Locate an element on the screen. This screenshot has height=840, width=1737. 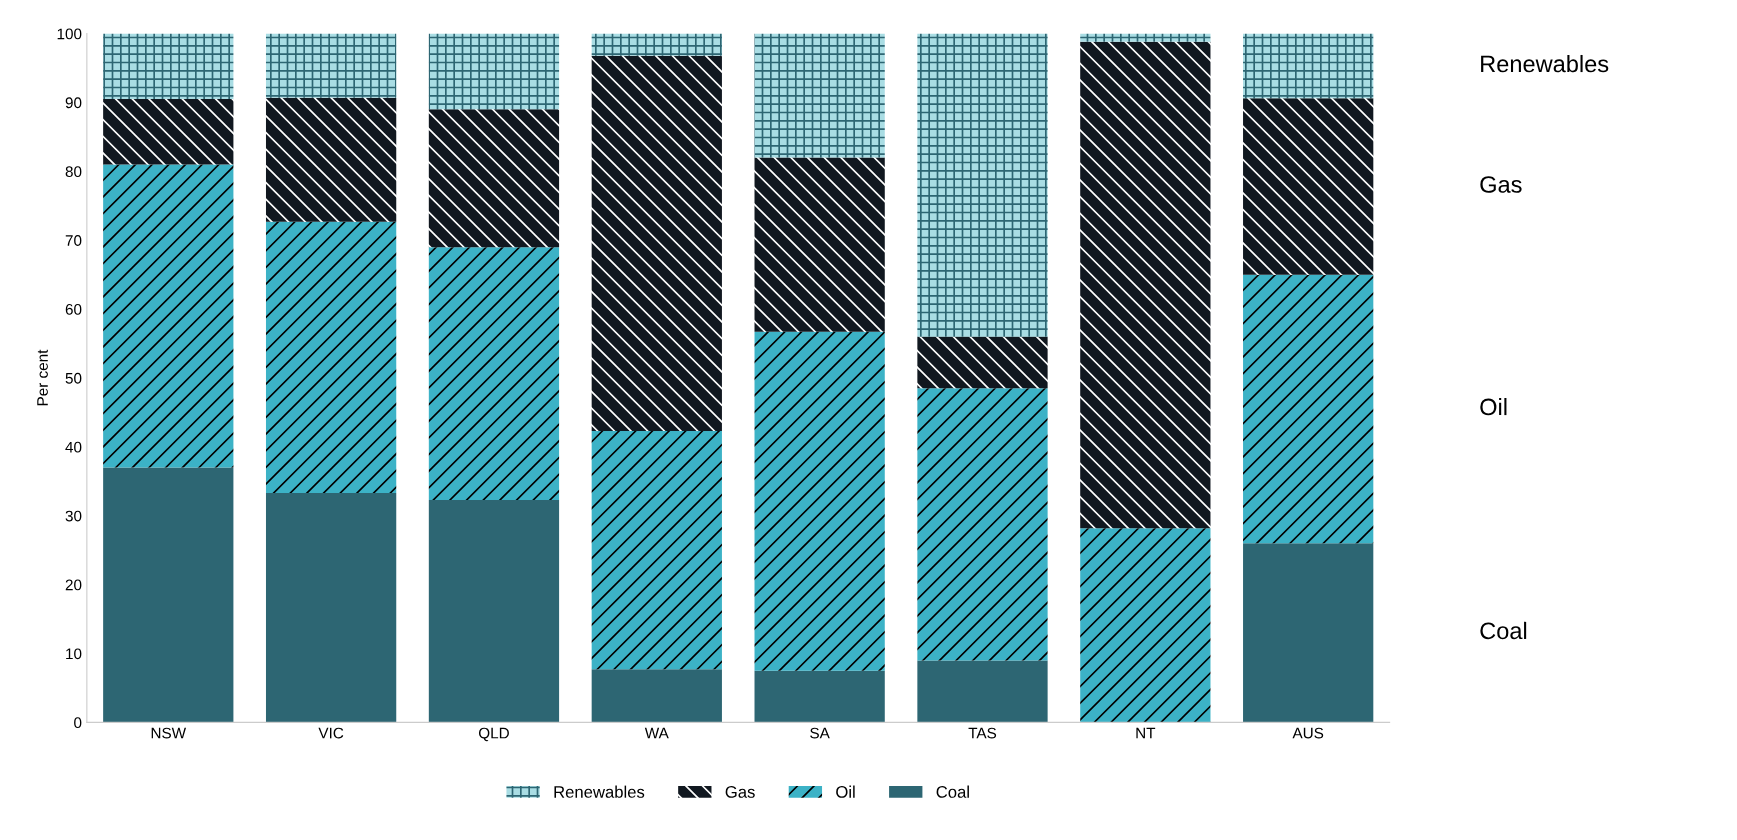
y-tick-label: 40 is located at coordinates (73, 447).